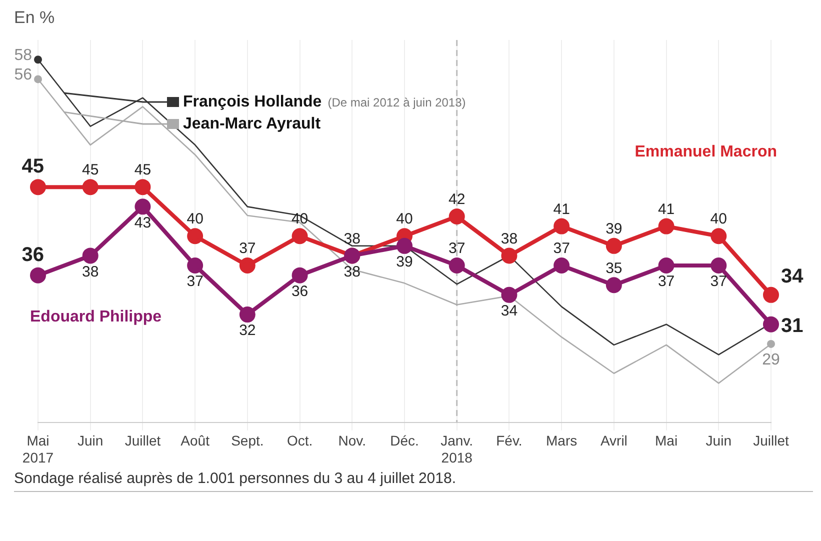  What do you see at coordinates (252, 101) in the screenshot?
I see `legend-label: François Hollande` at bounding box center [252, 101].